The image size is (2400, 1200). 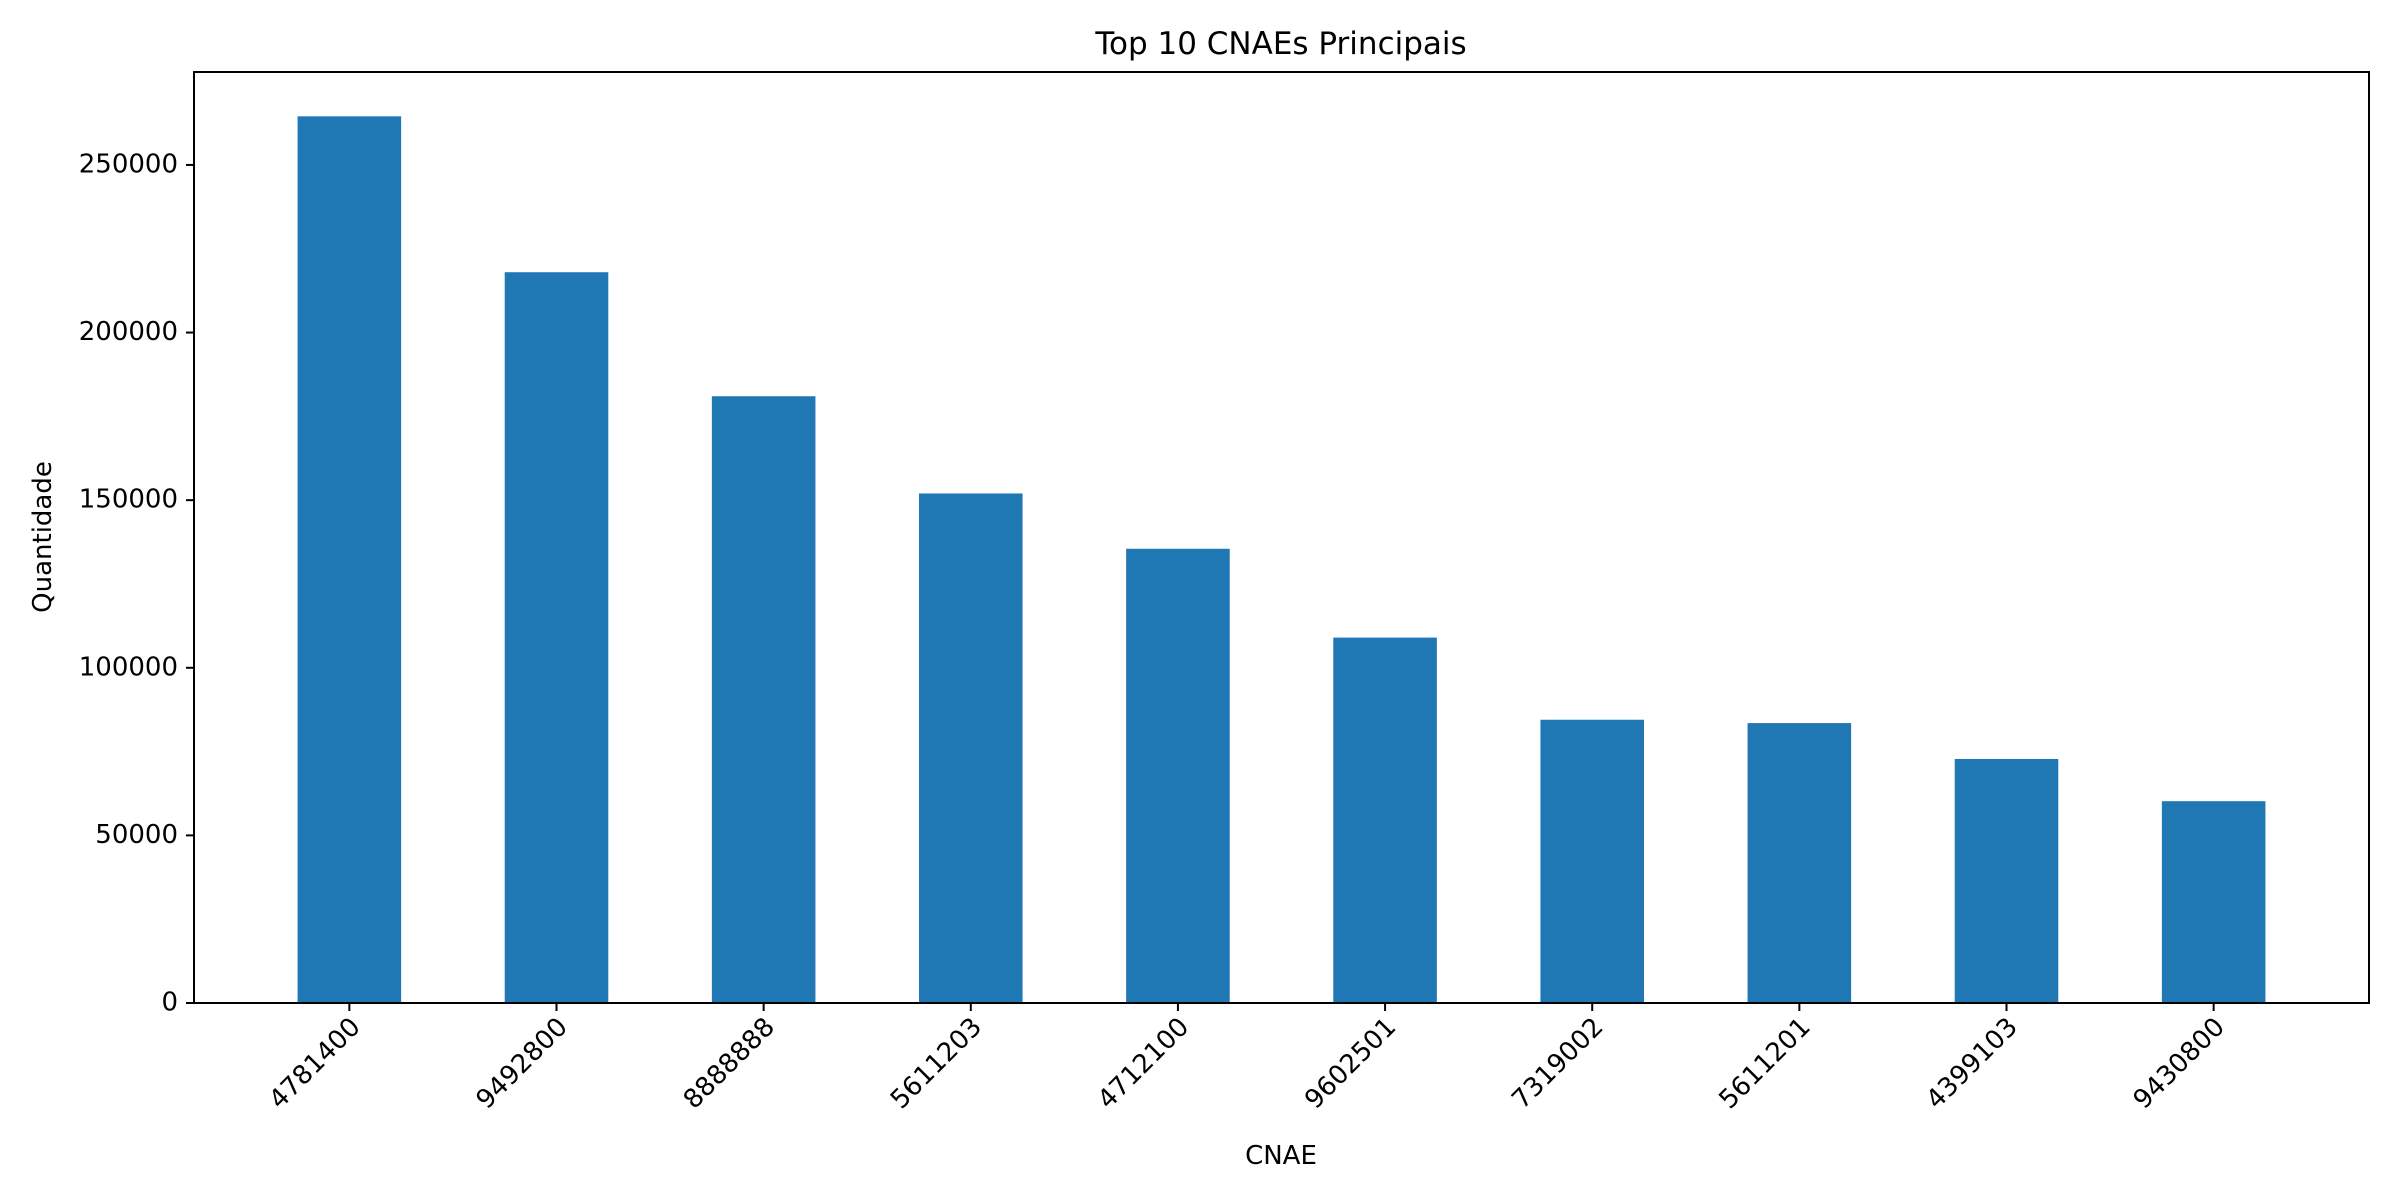 What do you see at coordinates (1280, 44) in the screenshot?
I see `chart-title: Top 10 CNAEs Principais` at bounding box center [1280, 44].